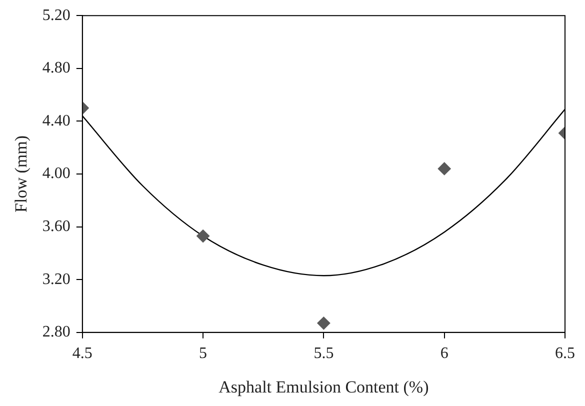  What do you see at coordinates (56, 279) in the screenshot?
I see `y-tick-label: 3.20` at bounding box center [56, 279].